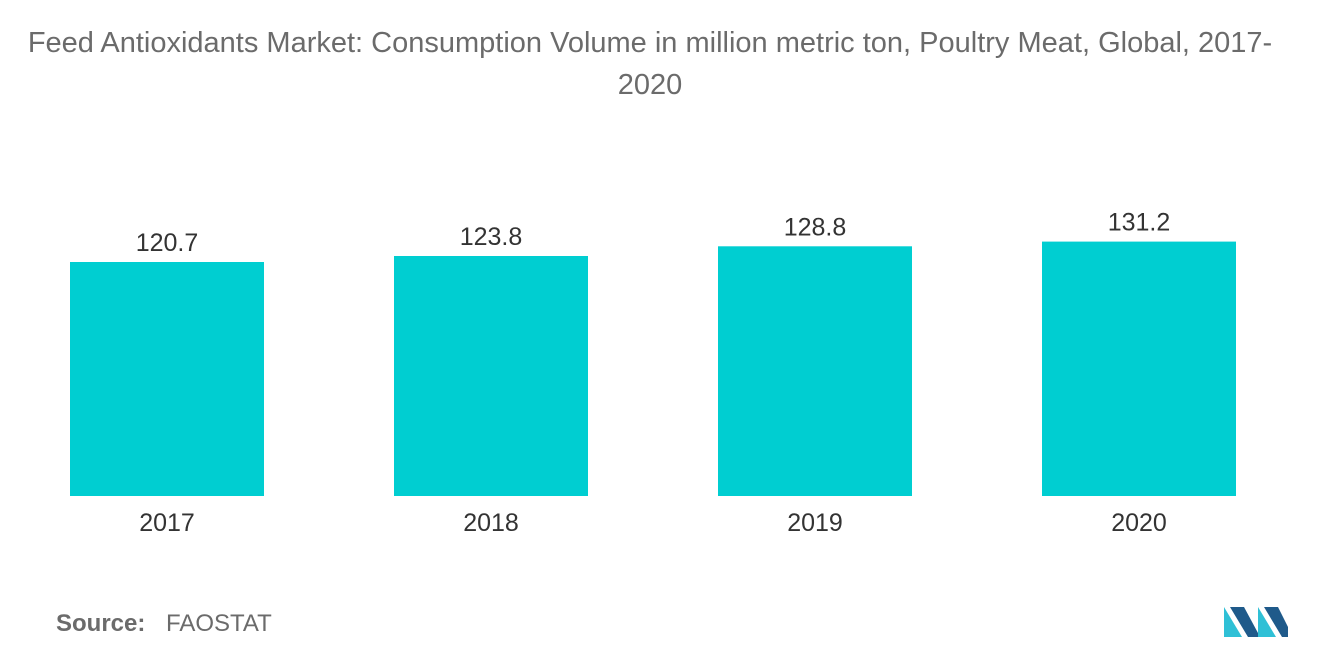  I want to click on data-label-2017: 120.7, so click(167, 243).